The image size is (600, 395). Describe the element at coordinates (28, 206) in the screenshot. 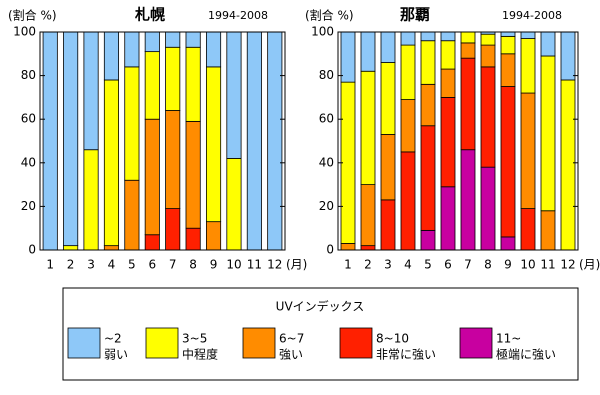

I see `y-tick-label: 20` at that location.